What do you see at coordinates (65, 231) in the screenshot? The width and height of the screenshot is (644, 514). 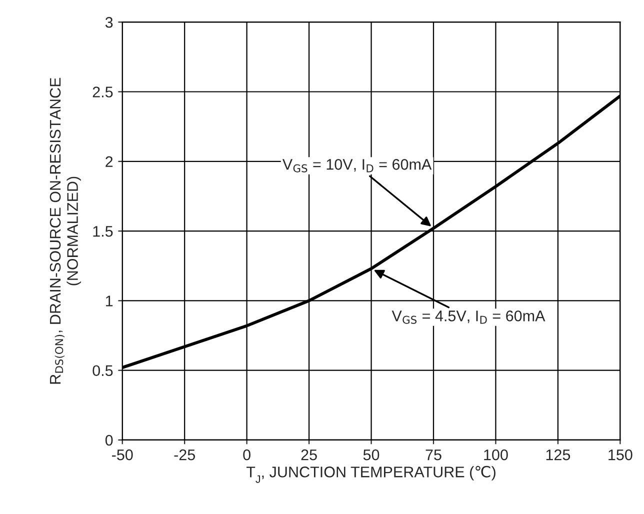 I see `y-axis-title: R$_{DS(ON)}$, DRAIN-SOURCE ON-RESISTANCE (NORMALIZED)` at bounding box center [65, 231].